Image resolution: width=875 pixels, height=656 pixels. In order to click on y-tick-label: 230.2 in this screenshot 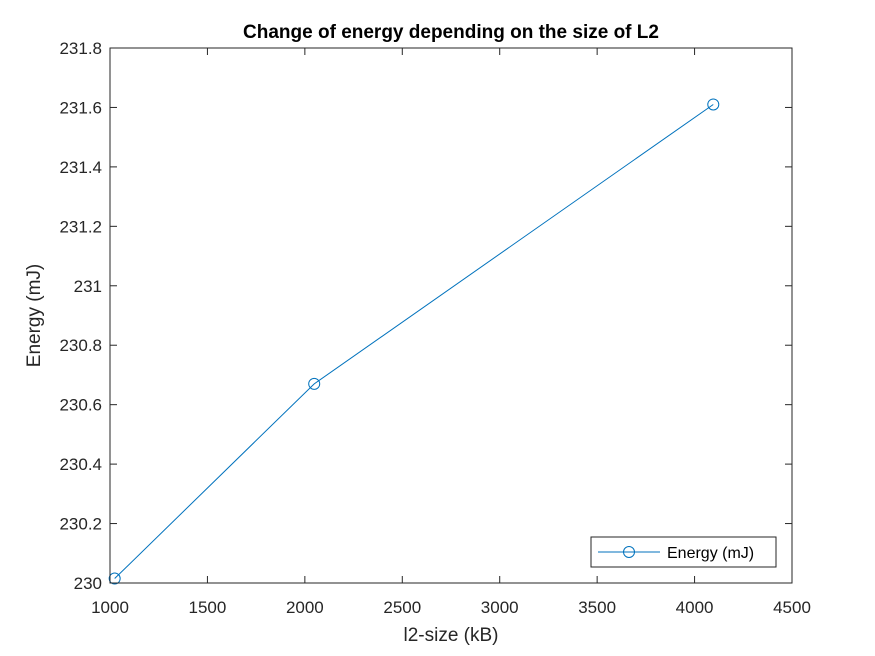, I will do `click(80, 524)`.